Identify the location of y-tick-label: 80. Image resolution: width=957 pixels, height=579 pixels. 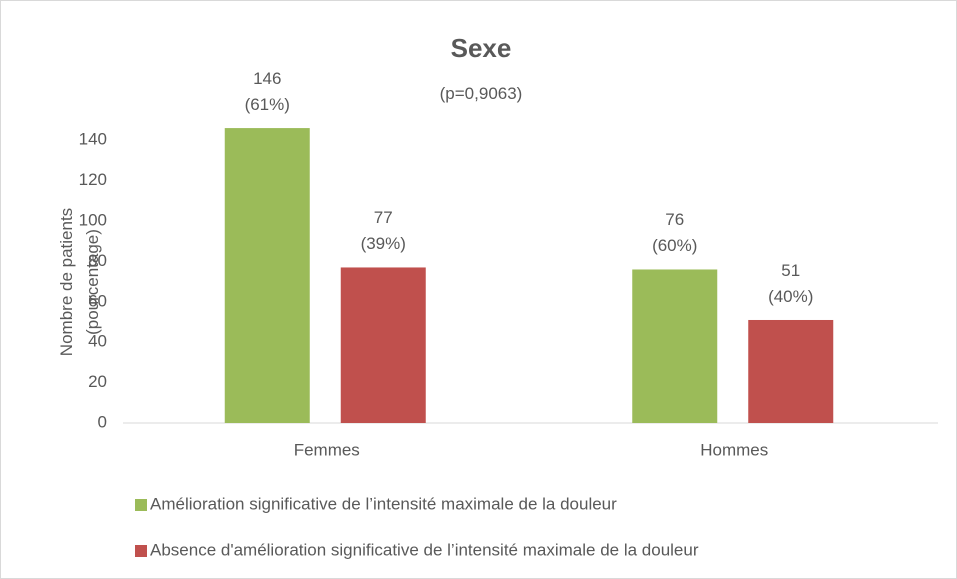
(97, 260).